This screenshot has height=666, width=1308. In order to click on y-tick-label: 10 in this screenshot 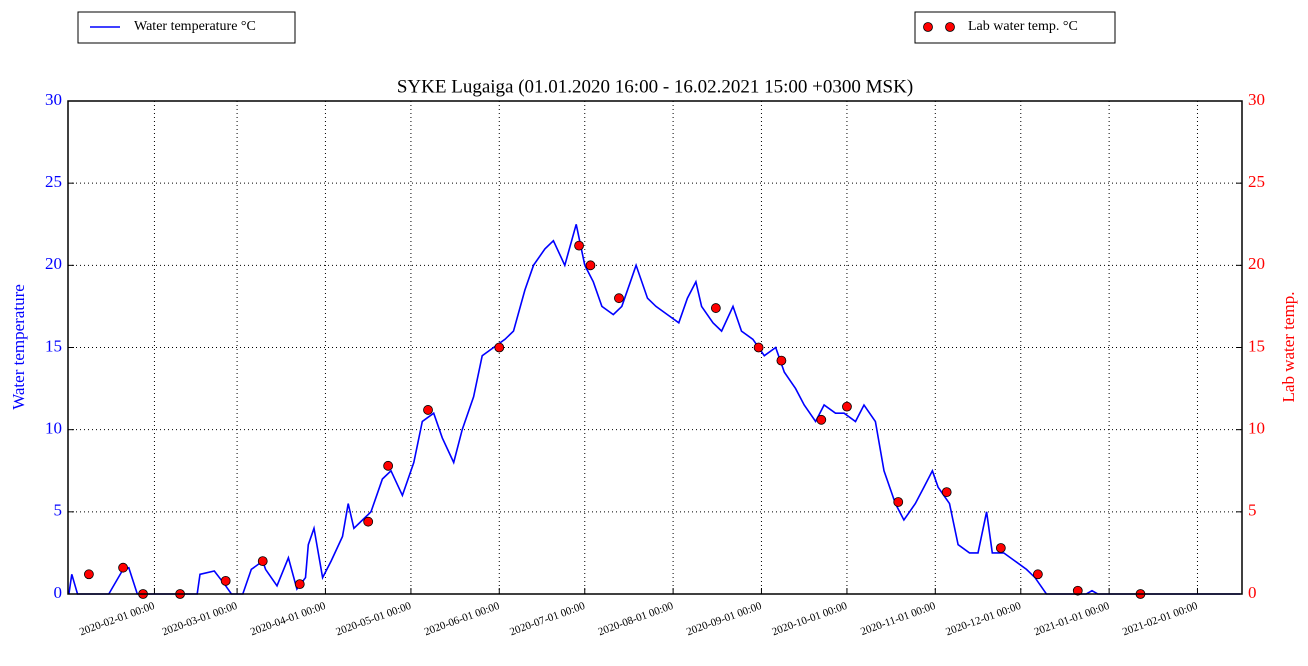, I will do `click(53, 428)`.